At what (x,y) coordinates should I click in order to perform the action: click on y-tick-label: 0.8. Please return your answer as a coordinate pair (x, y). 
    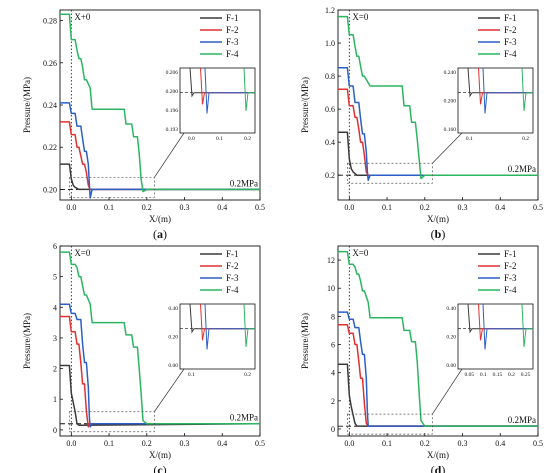
    Looking at the image, I should click on (330, 76).